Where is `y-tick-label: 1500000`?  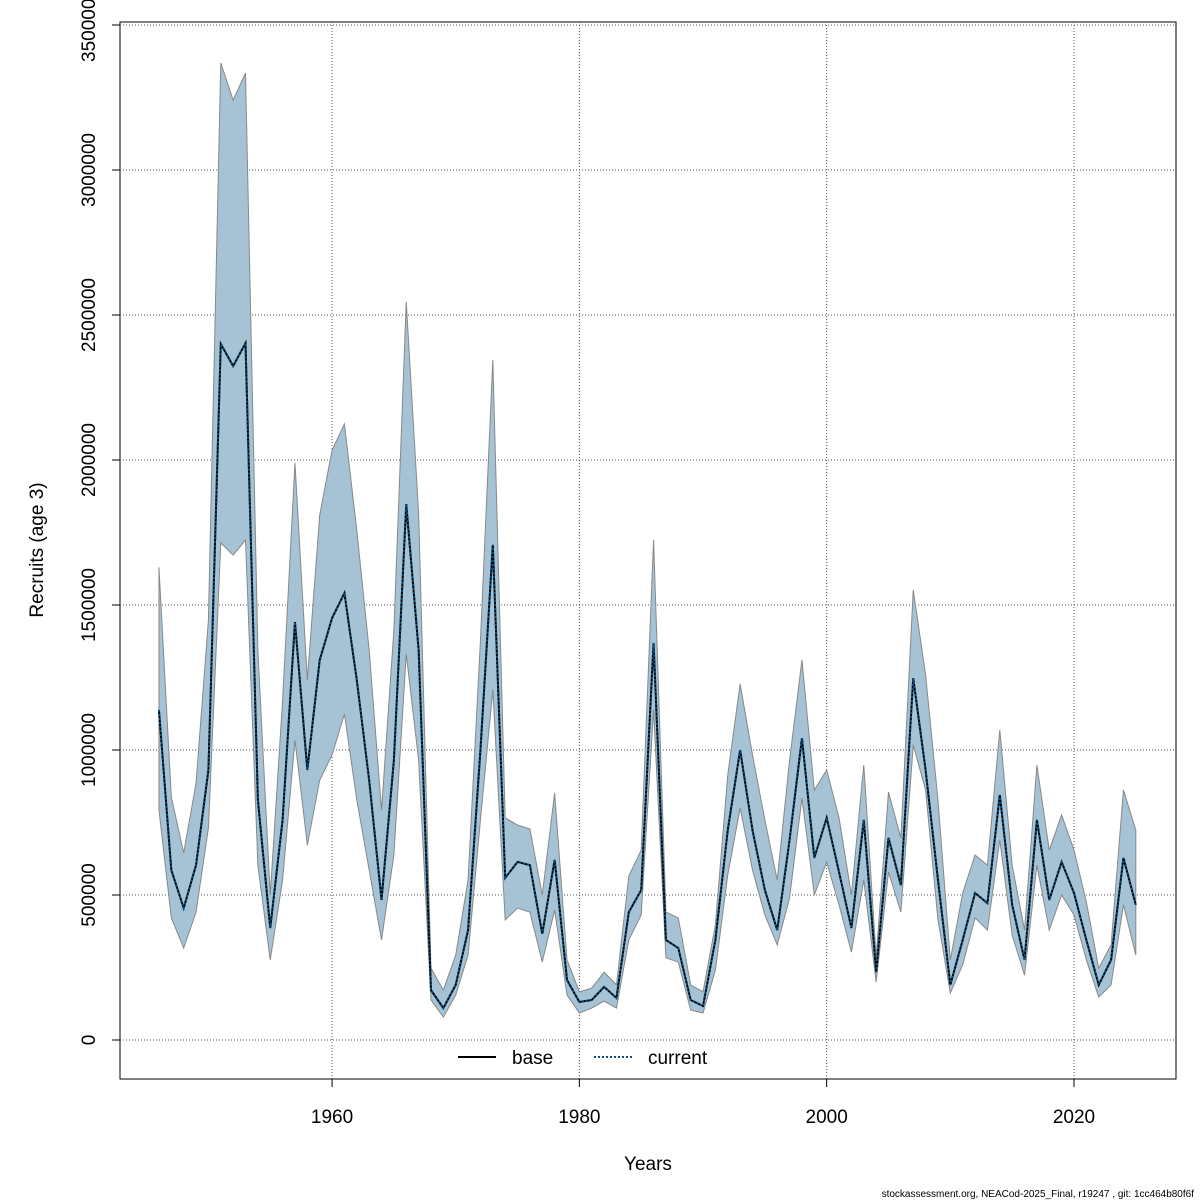
y-tick-label: 1500000 is located at coordinates (89, 605).